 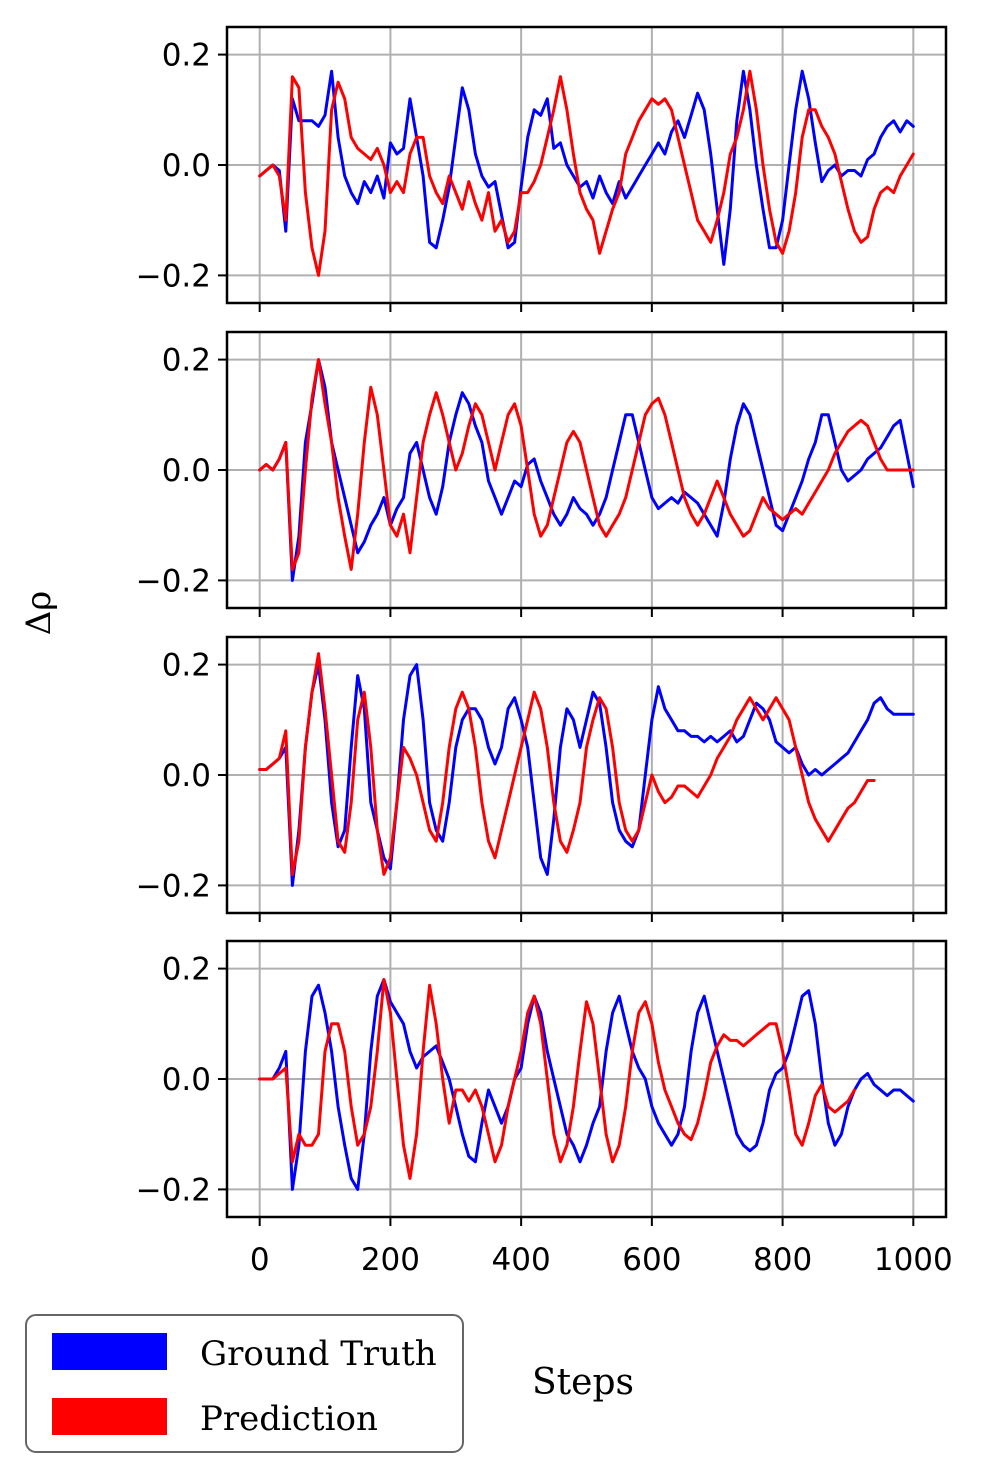 I want to click on x-tick-label: 800, so click(x=782, y=1260).